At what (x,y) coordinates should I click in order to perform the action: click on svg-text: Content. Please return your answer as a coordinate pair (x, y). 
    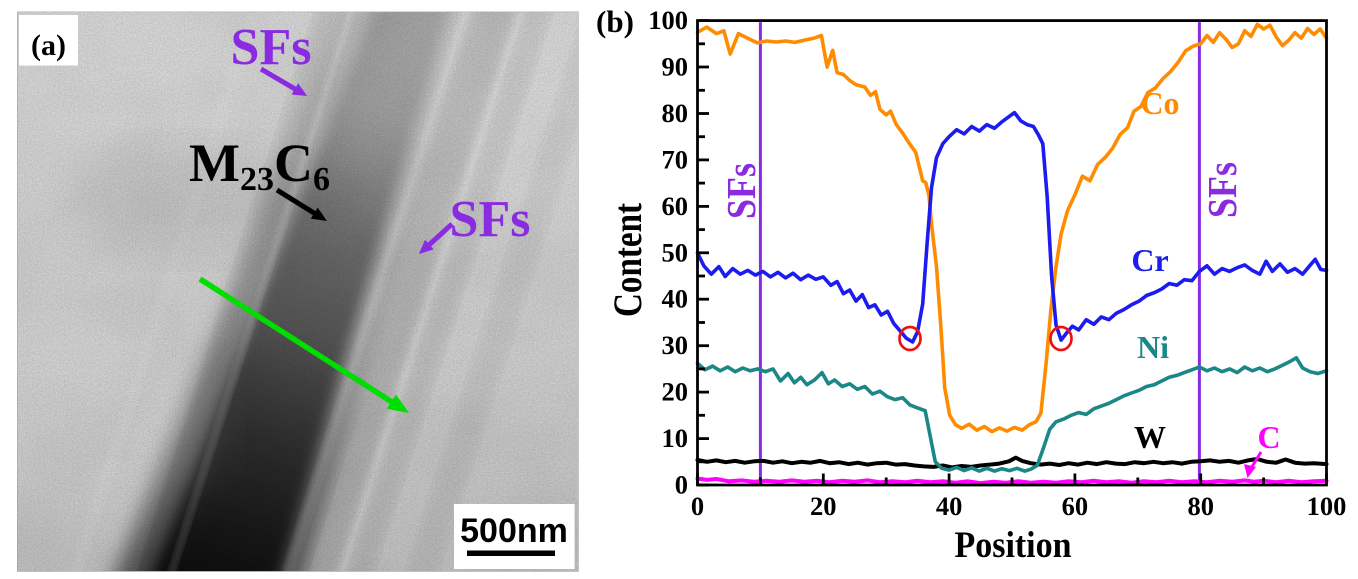
    Looking at the image, I should click on (627, 259).